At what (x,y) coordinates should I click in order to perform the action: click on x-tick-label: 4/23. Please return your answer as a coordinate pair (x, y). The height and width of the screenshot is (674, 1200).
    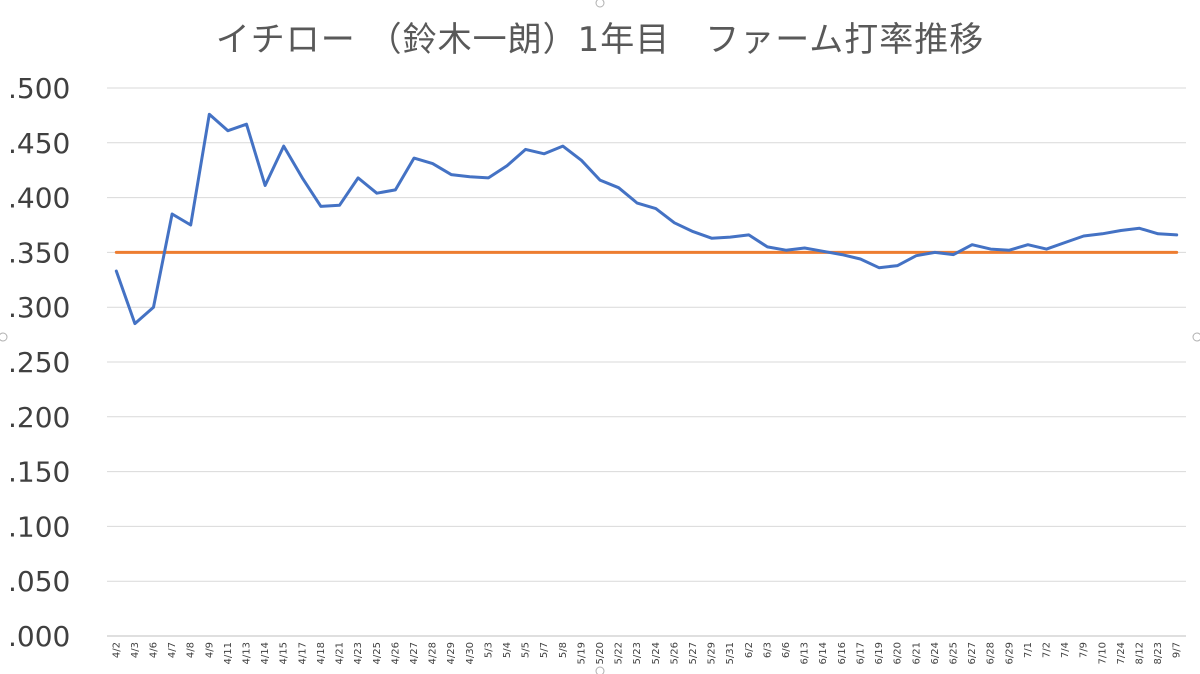
    Looking at the image, I should click on (358, 653).